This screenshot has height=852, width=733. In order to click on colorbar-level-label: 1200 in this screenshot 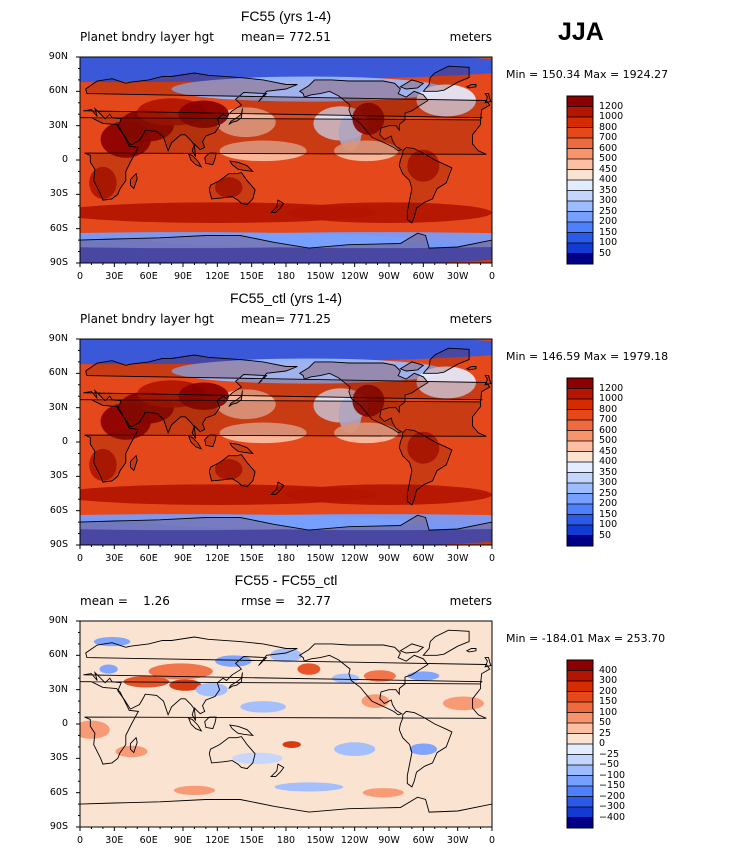, I will do `click(611, 388)`.